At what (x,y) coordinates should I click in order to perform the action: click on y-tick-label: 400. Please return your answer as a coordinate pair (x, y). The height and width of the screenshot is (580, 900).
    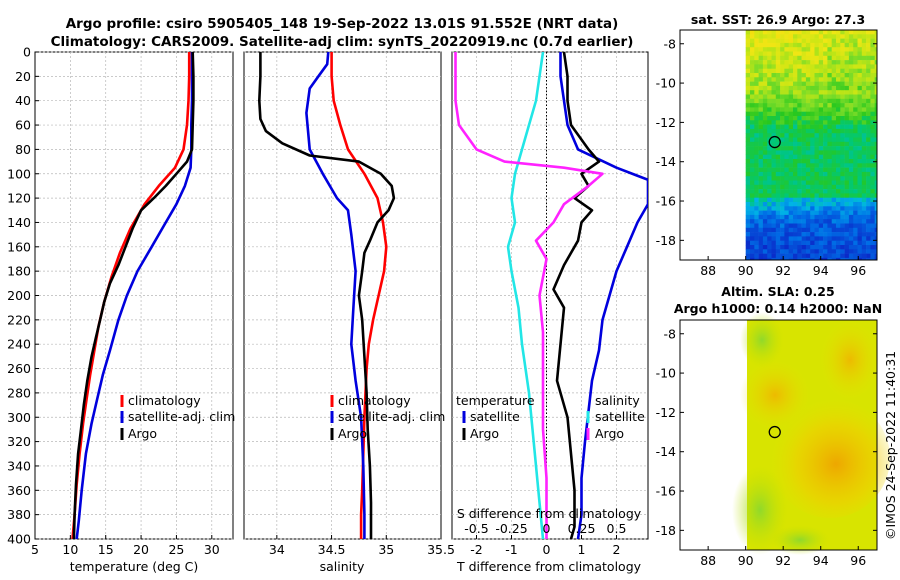
    Looking at the image, I should click on (19, 539).